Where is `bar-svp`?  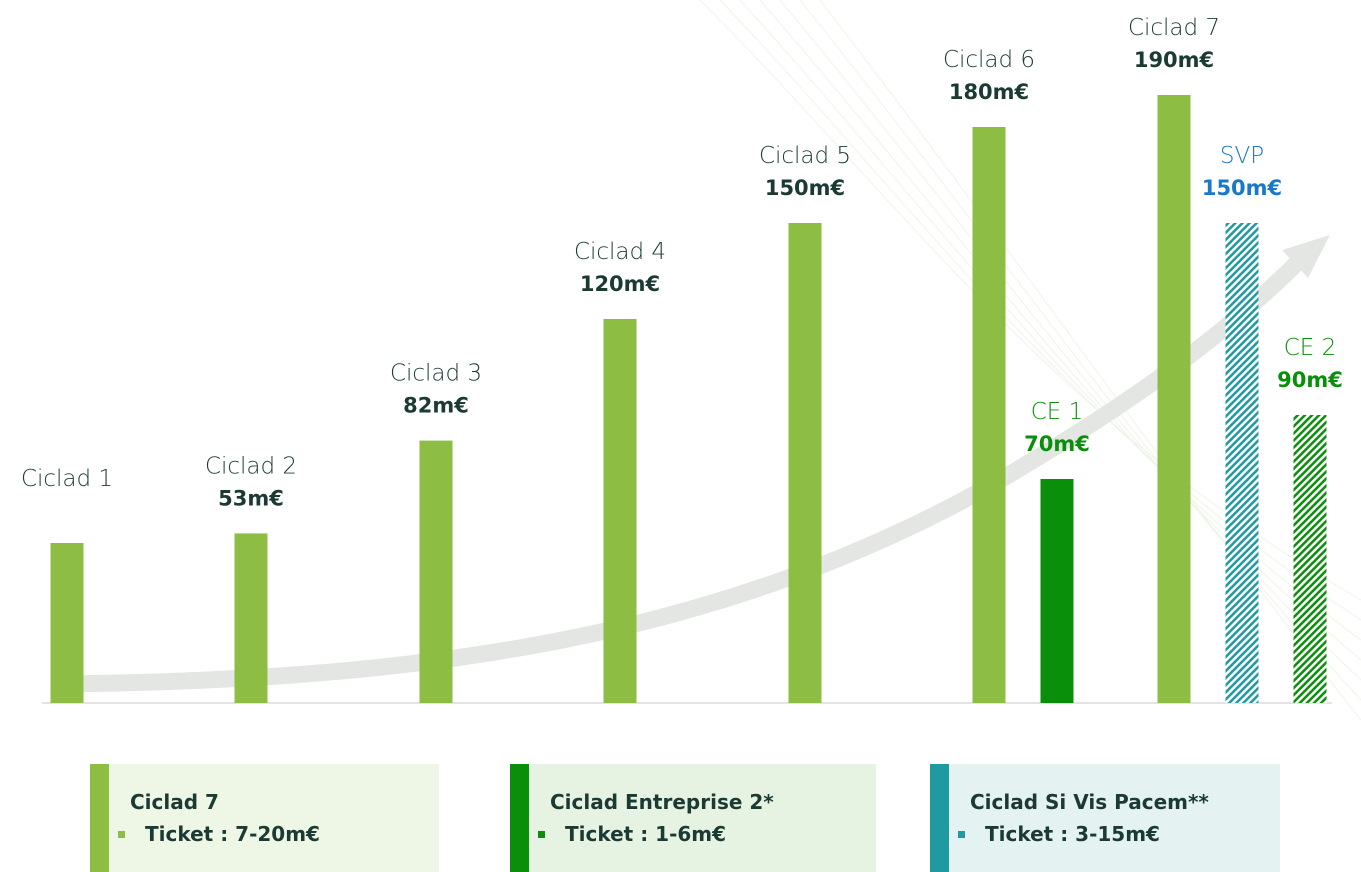
bar-svp is located at coordinates (1242, 463).